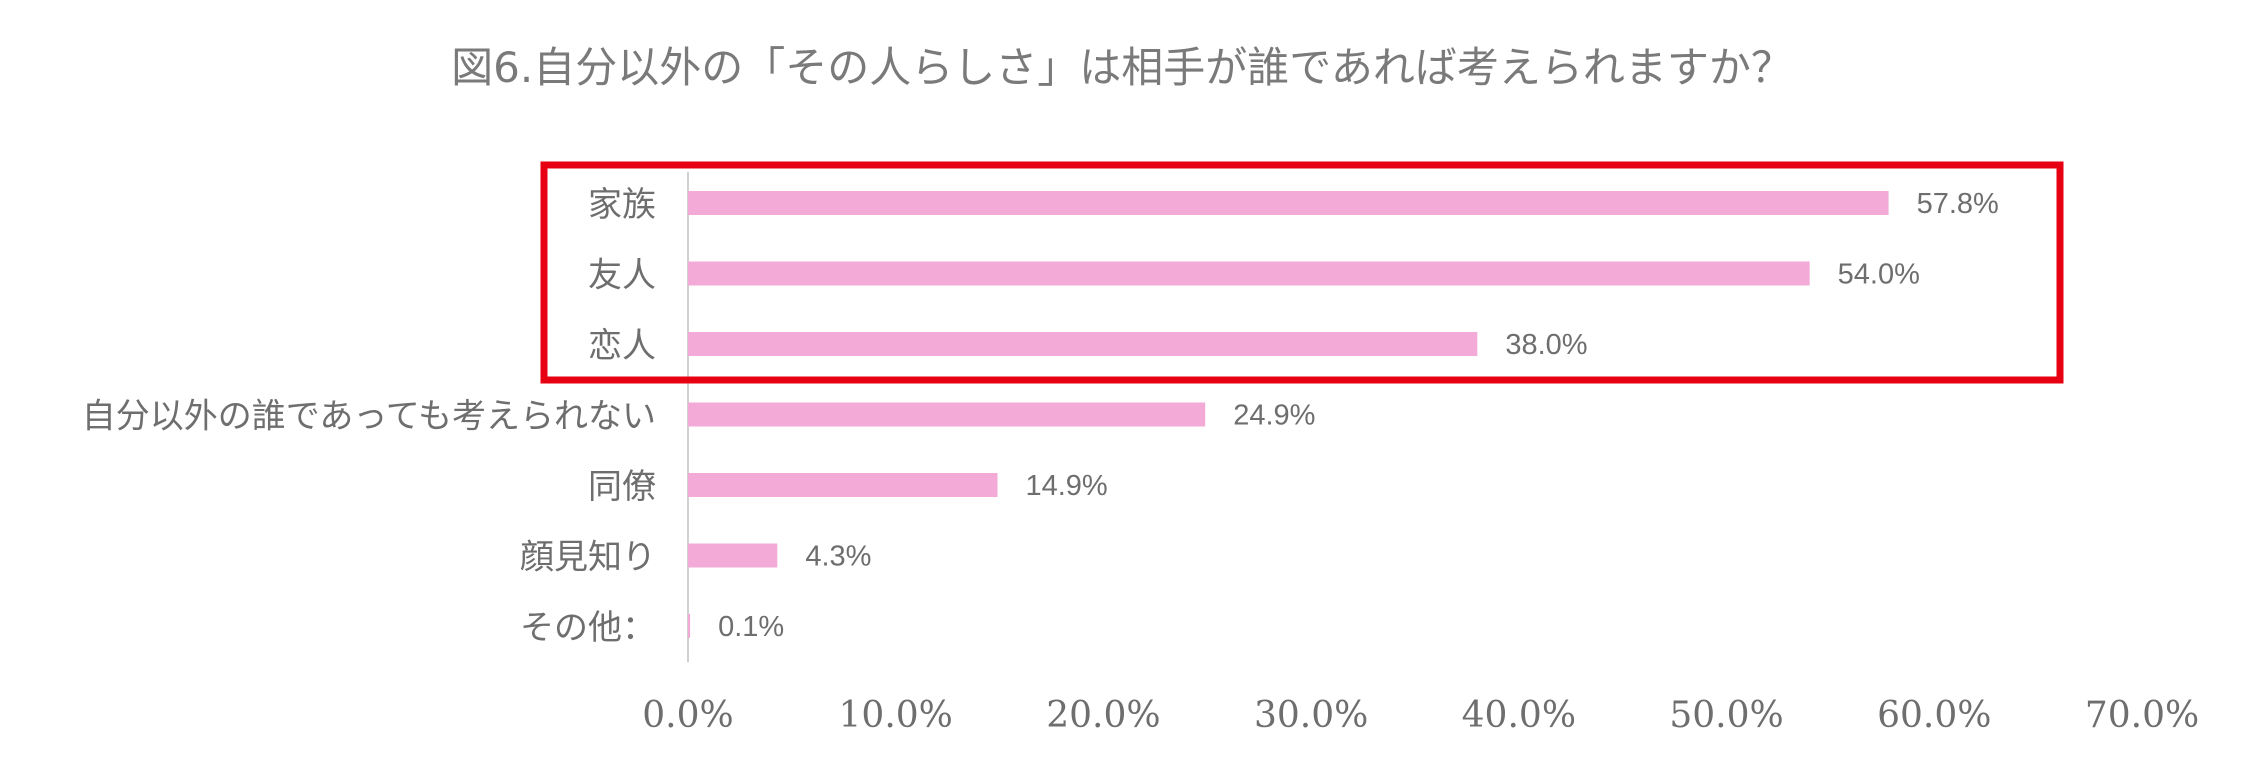 Image resolution: width=2245 pixels, height=770 pixels. I want to click on category-label: 友人, so click(622, 276).